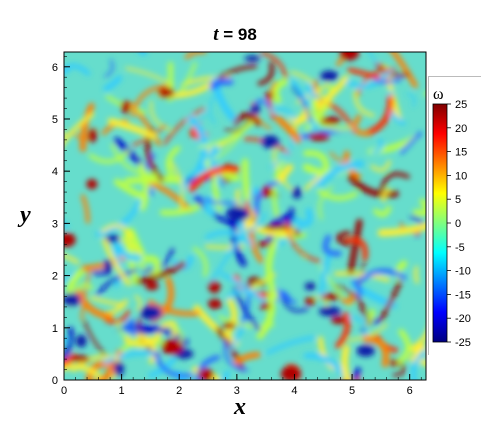 The height and width of the screenshot is (428, 485). I want to click on x-tick-label: 0, so click(64, 391).